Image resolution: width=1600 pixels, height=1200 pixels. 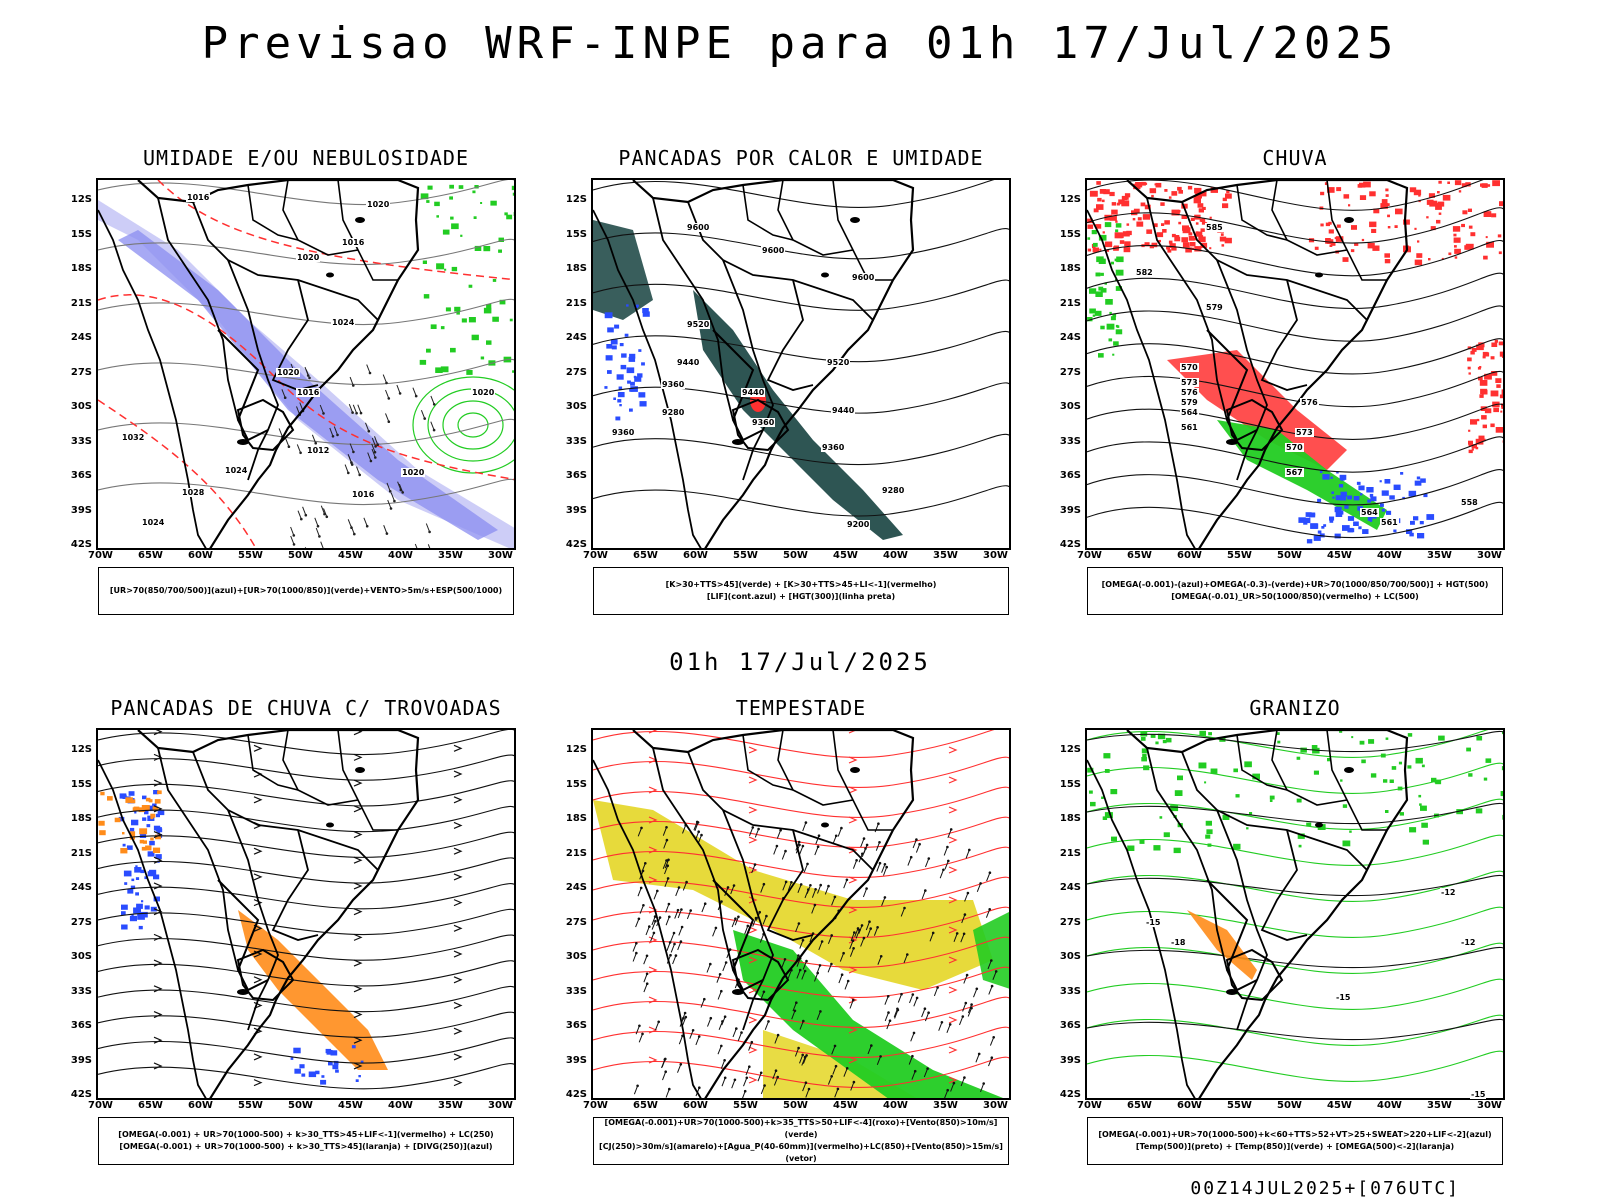 What do you see at coordinates (801, 708) in the screenshot?
I see `panel-title: TEMPESTADE` at bounding box center [801, 708].